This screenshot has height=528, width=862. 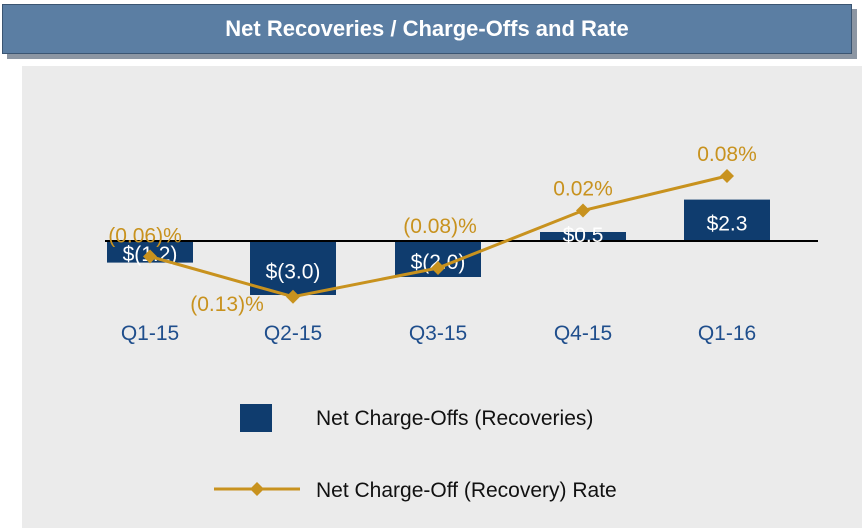 I want to click on rate-value-label: 0.08%, so click(x=727, y=154).